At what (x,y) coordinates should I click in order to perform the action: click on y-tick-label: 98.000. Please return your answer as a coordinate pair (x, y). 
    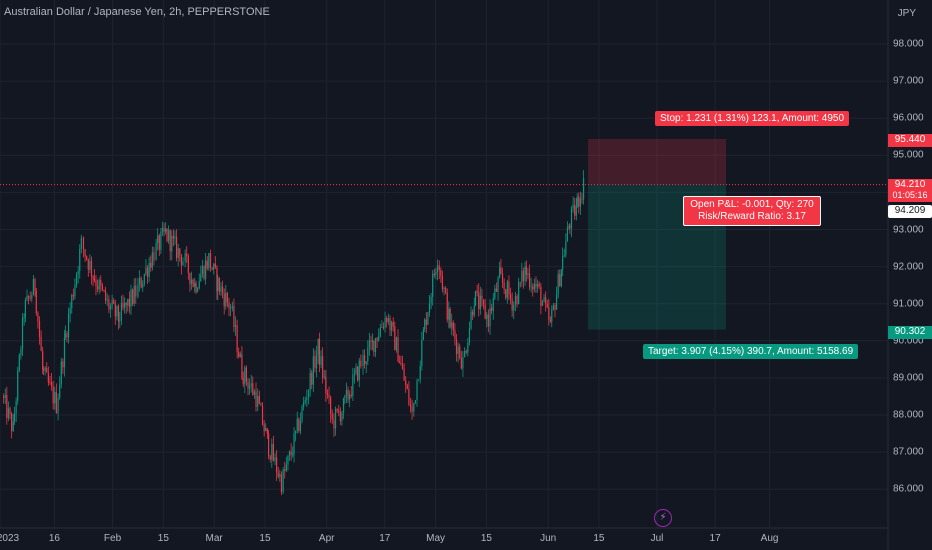
    Looking at the image, I should click on (908, 44).